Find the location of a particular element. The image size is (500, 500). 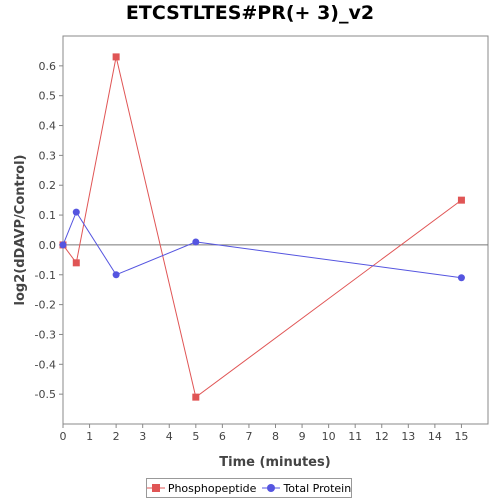

x-axis-label: Time (minutes) is located at coordinates (274, 462).